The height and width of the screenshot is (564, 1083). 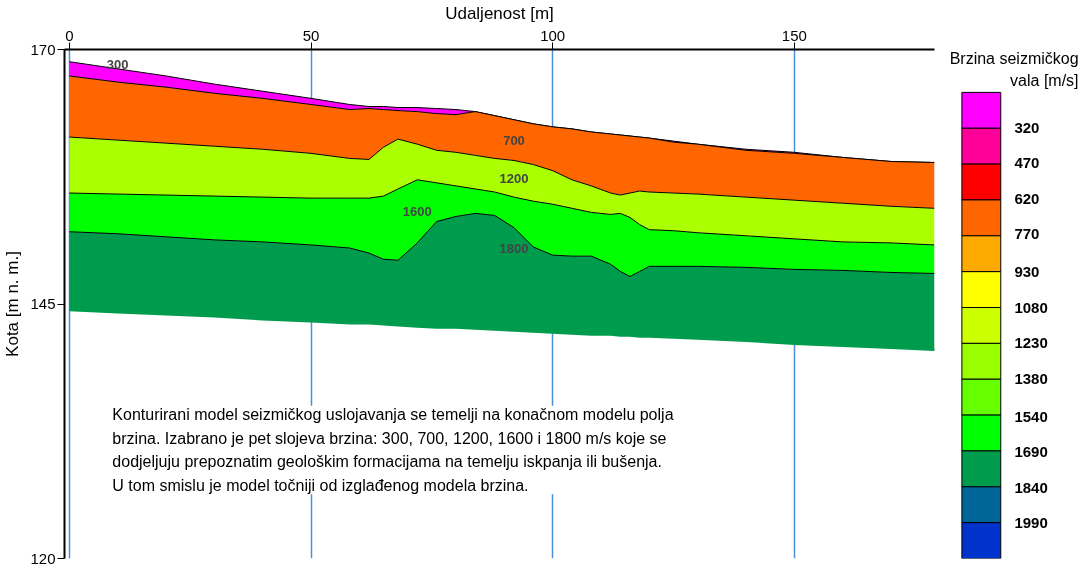 I want to click on color-bar-label: 1380, so click(x=1031, y=378).